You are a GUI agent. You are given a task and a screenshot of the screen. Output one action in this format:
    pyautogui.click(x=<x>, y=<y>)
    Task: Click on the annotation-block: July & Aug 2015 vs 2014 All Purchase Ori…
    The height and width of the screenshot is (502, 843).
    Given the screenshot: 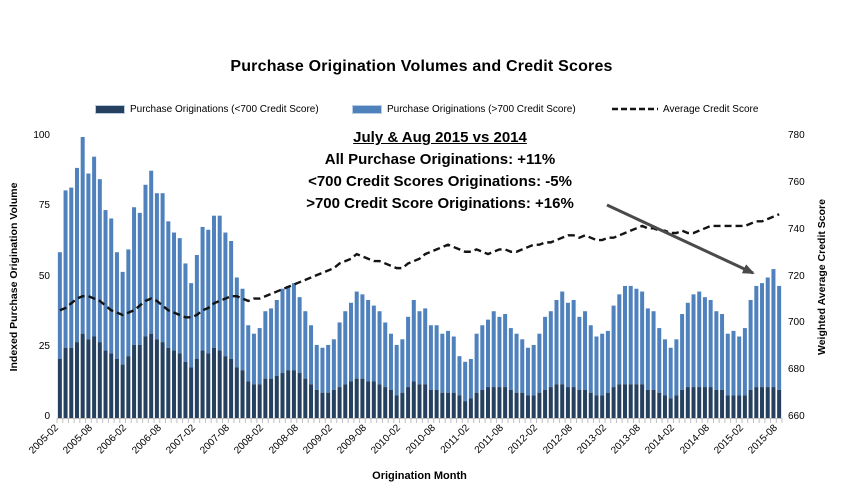 What is the action you would take?
    pyautogui.click(x=440, y=171)
    